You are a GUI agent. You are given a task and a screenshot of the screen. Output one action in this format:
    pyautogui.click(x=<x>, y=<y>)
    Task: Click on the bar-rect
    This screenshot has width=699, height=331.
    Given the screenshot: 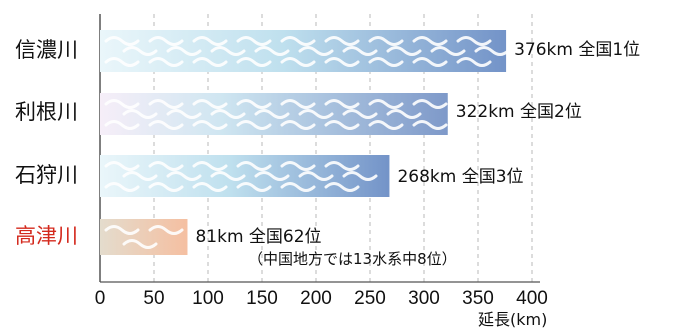 What is the action you would take?
    pyautogui.click(x=144, y=237)
    